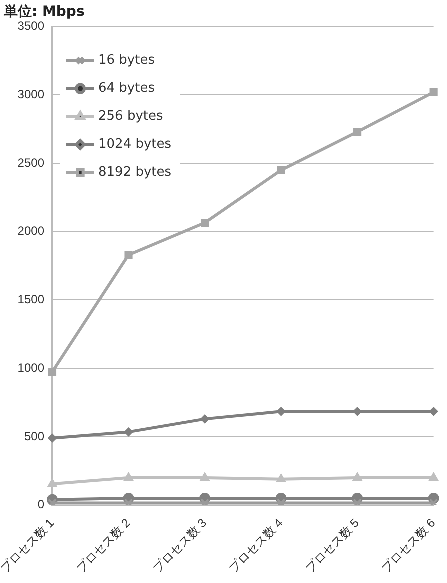 This screenshot has width=447, height=583. Describe the element at coordinates (127, 88) in the screenshot. I see `legend-label: 64 bytes` at that location.